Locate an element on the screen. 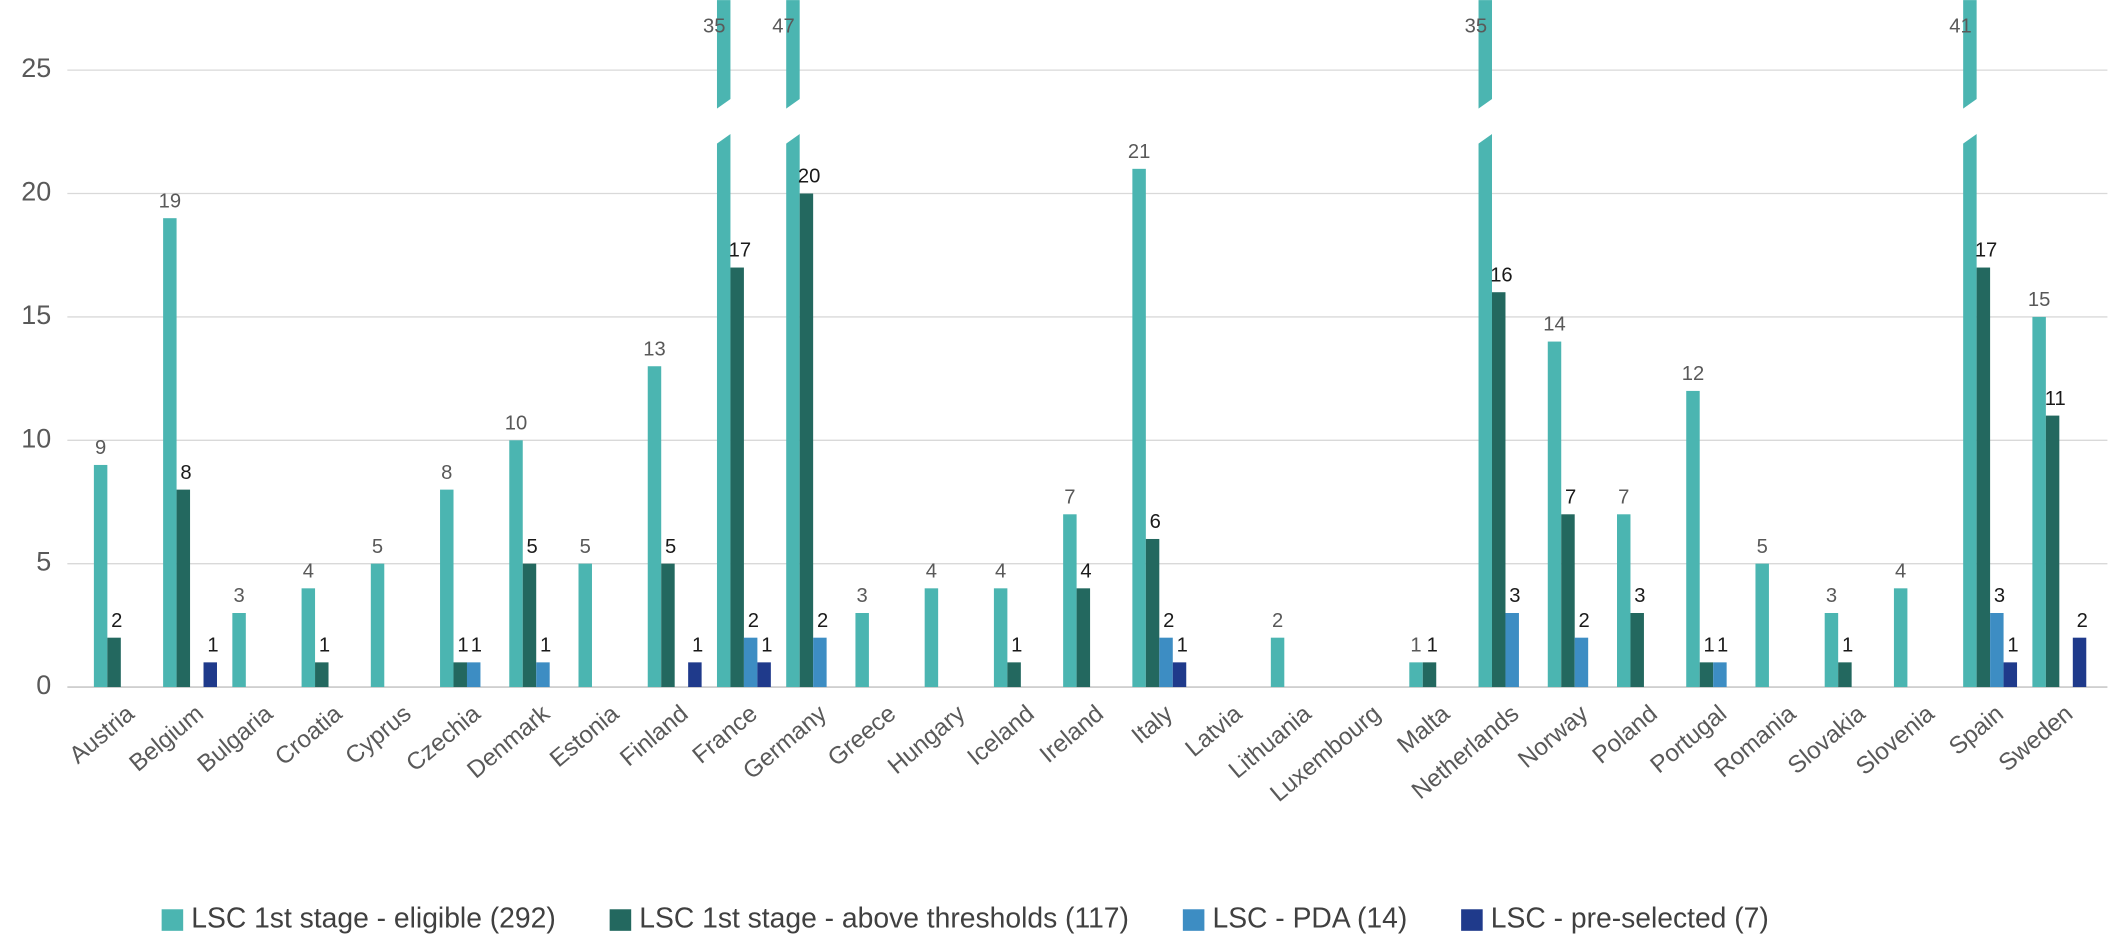 The width and height of the screenshot is (2112, 939). y-tick-label: 20 is located at coordinates (36, 192).